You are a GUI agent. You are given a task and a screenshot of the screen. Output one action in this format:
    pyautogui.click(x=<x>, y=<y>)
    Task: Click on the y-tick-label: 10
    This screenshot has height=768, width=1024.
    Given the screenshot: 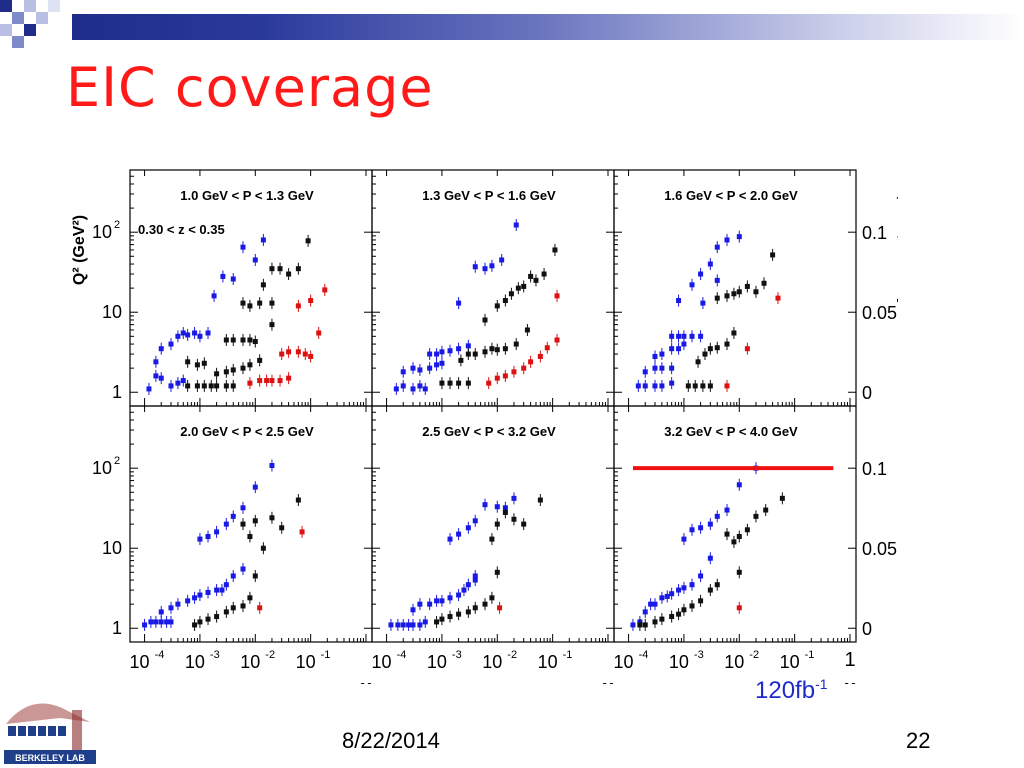 What is the action you would take?
    pyautogui.click(x=112, y=548)
    